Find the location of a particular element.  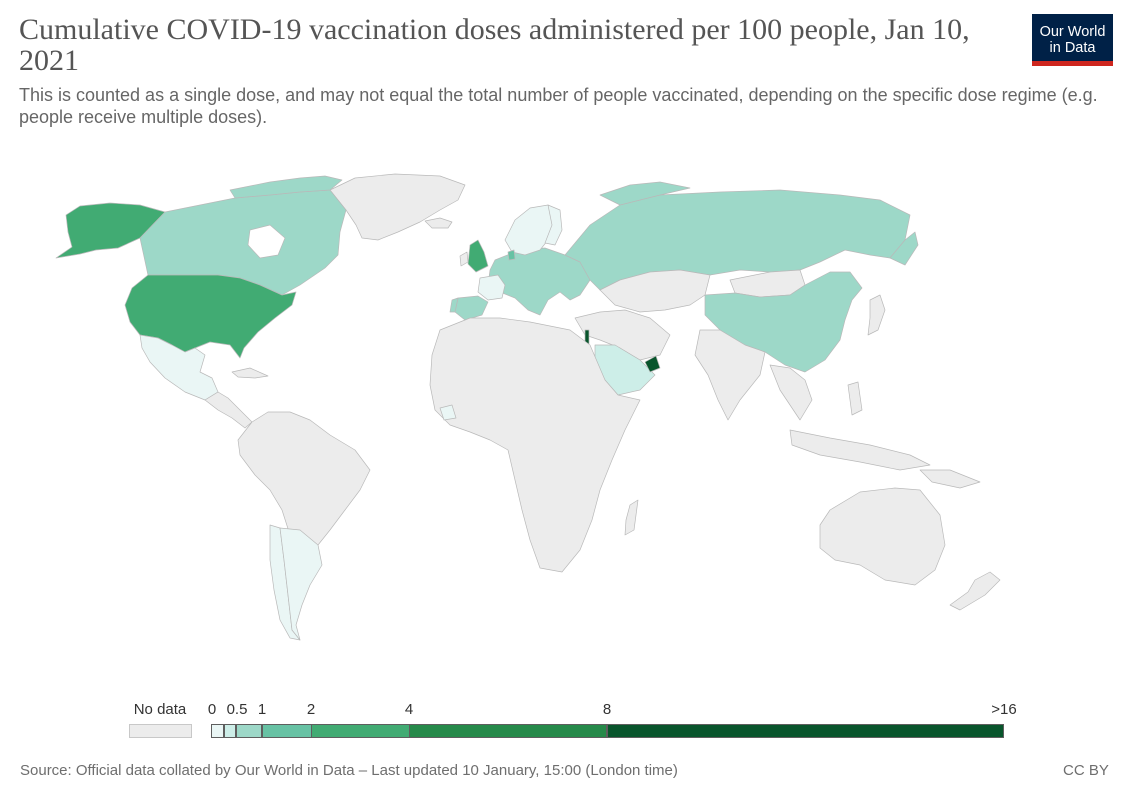

country-cuba is located at coordinates (250, 373).